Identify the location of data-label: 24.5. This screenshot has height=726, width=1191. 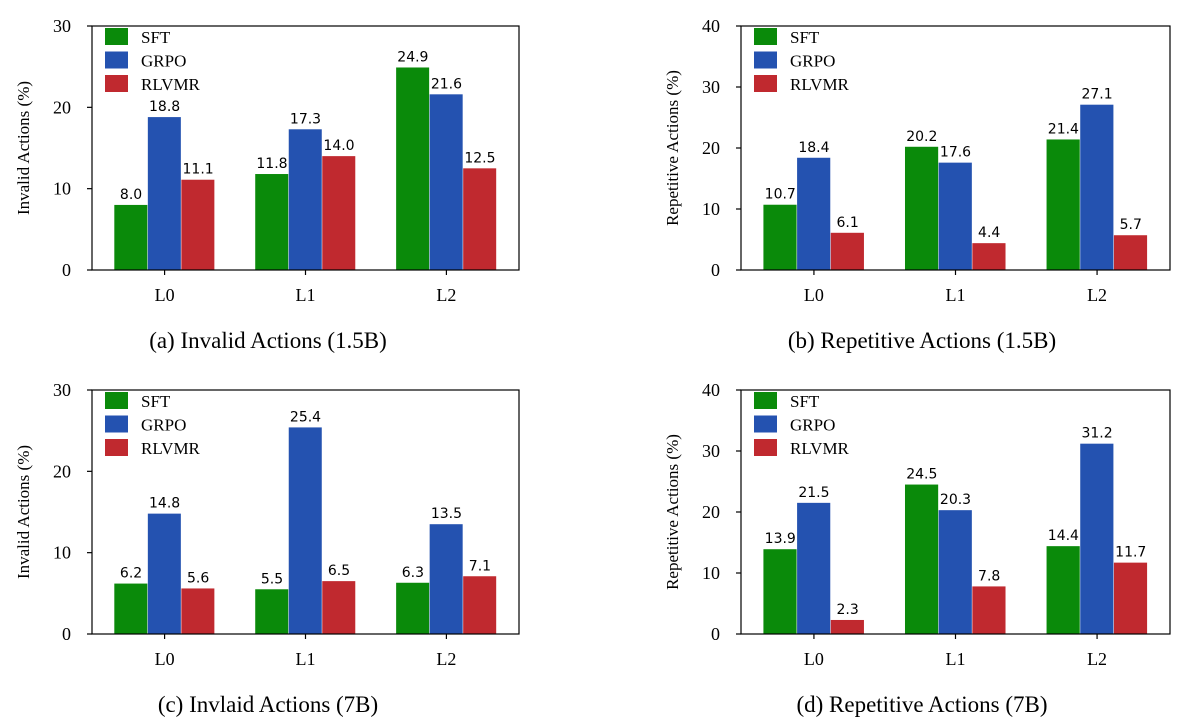
(921, 475).